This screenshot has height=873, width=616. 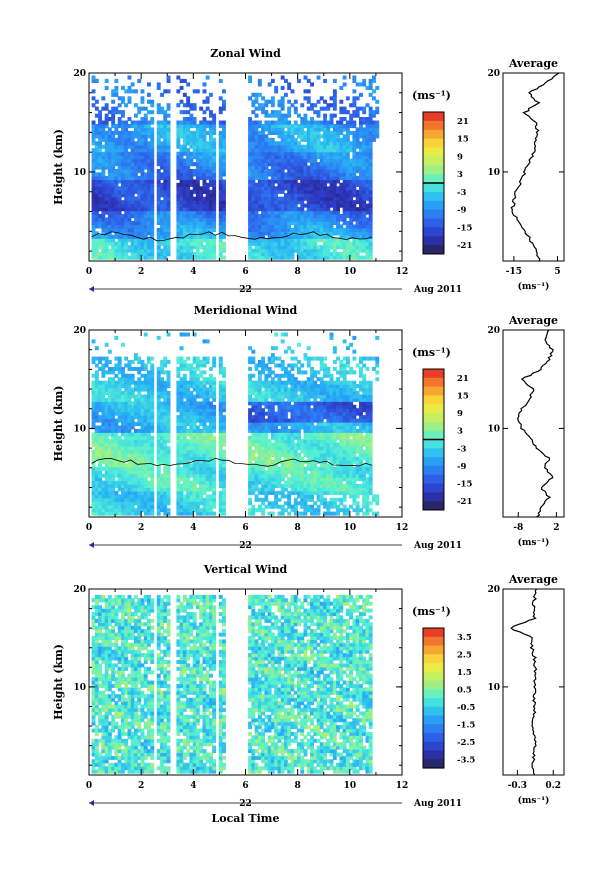 I want to click on date-label: 22, so click(x=245, y=290).